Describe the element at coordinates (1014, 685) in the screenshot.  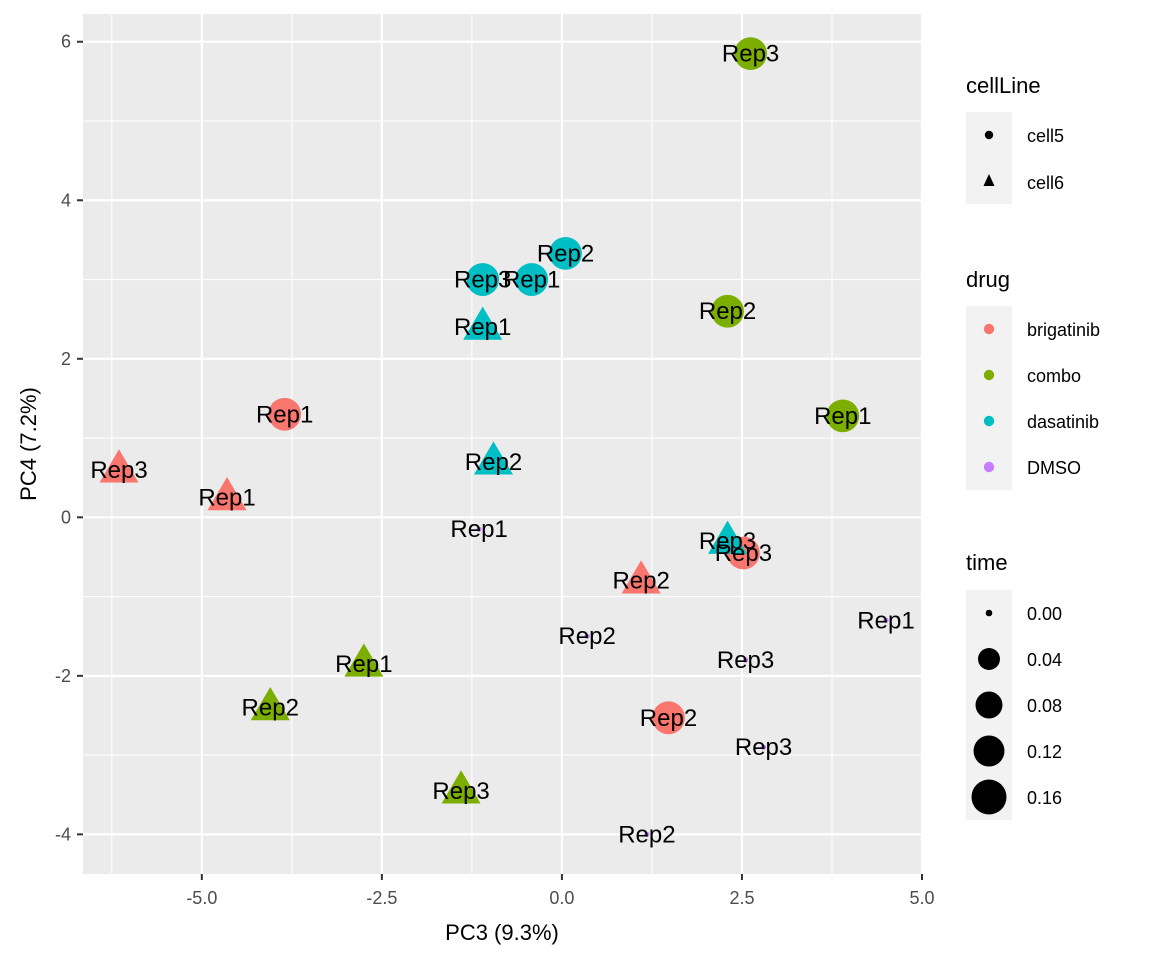
I see `legend-time: time 0.00 0.04 0.08 0.12 0.16` at that location.